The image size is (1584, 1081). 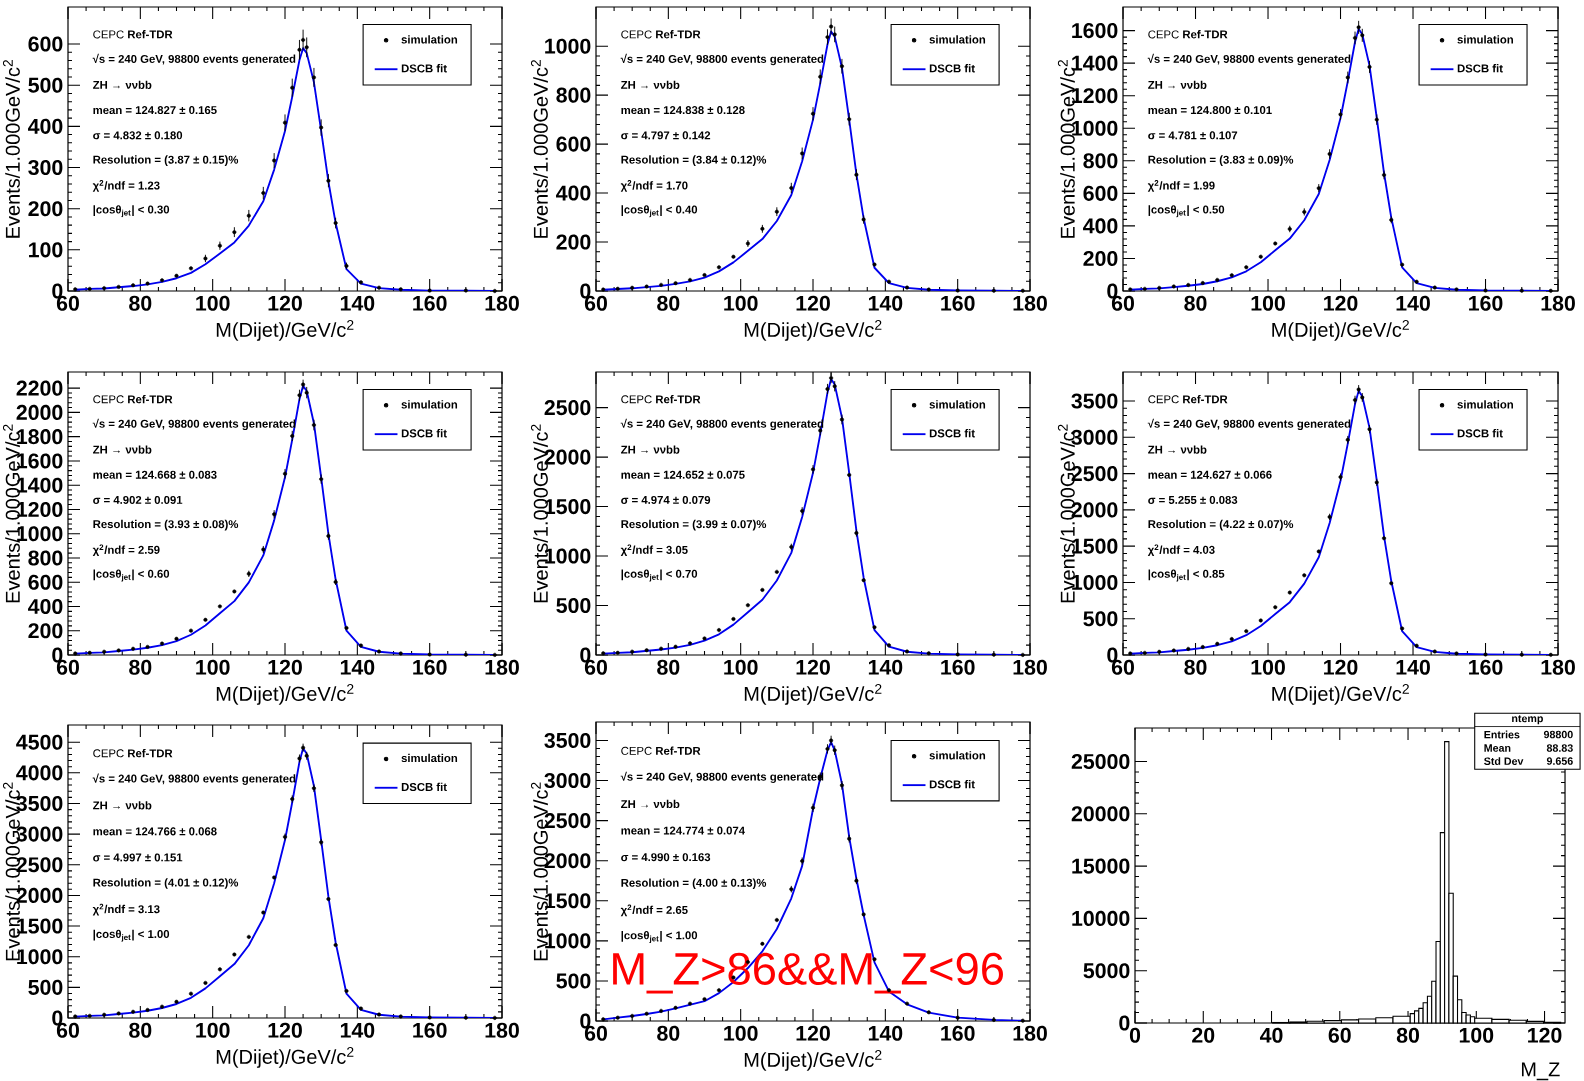 I want to click on x-tick-label: 40, so click(x=1271, y=1035).